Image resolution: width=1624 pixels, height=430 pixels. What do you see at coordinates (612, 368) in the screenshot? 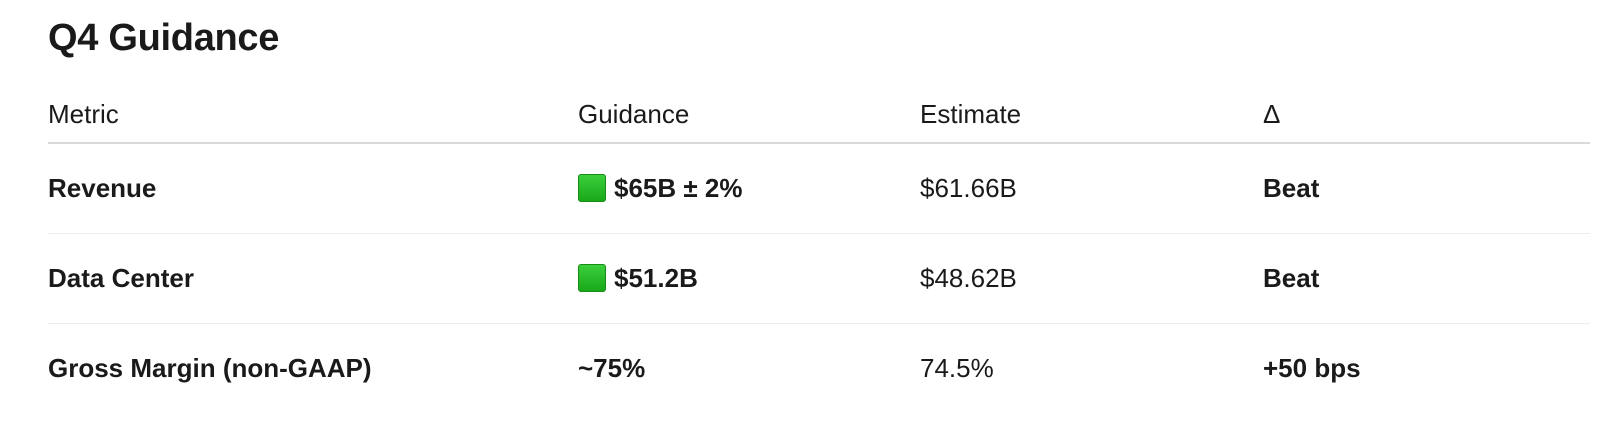
I see `guidance-value: ~75%` at bounding box center [612, 368].